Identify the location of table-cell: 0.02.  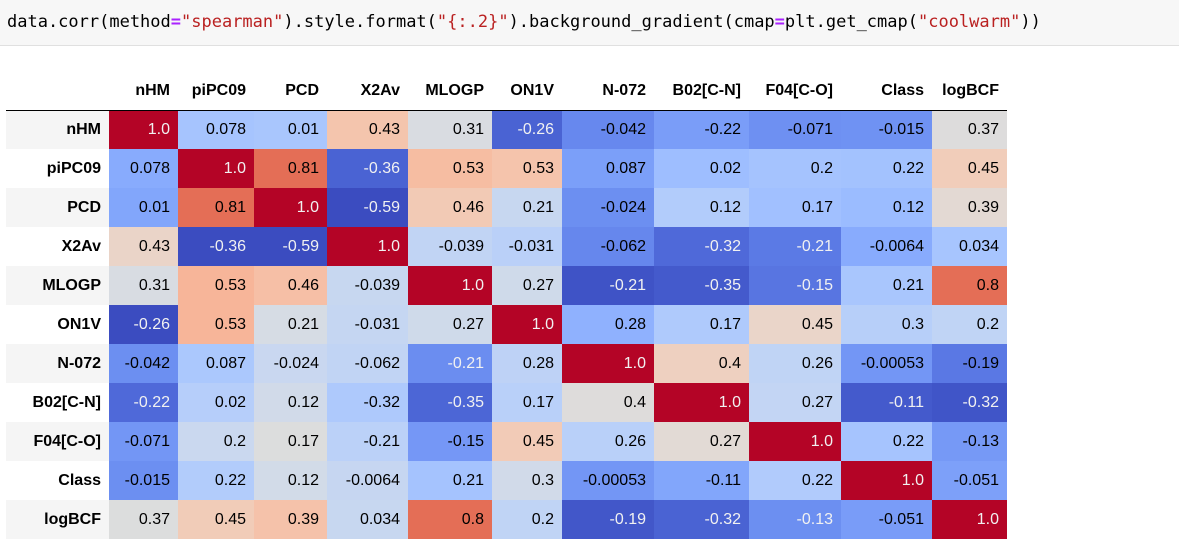
(216, 402).